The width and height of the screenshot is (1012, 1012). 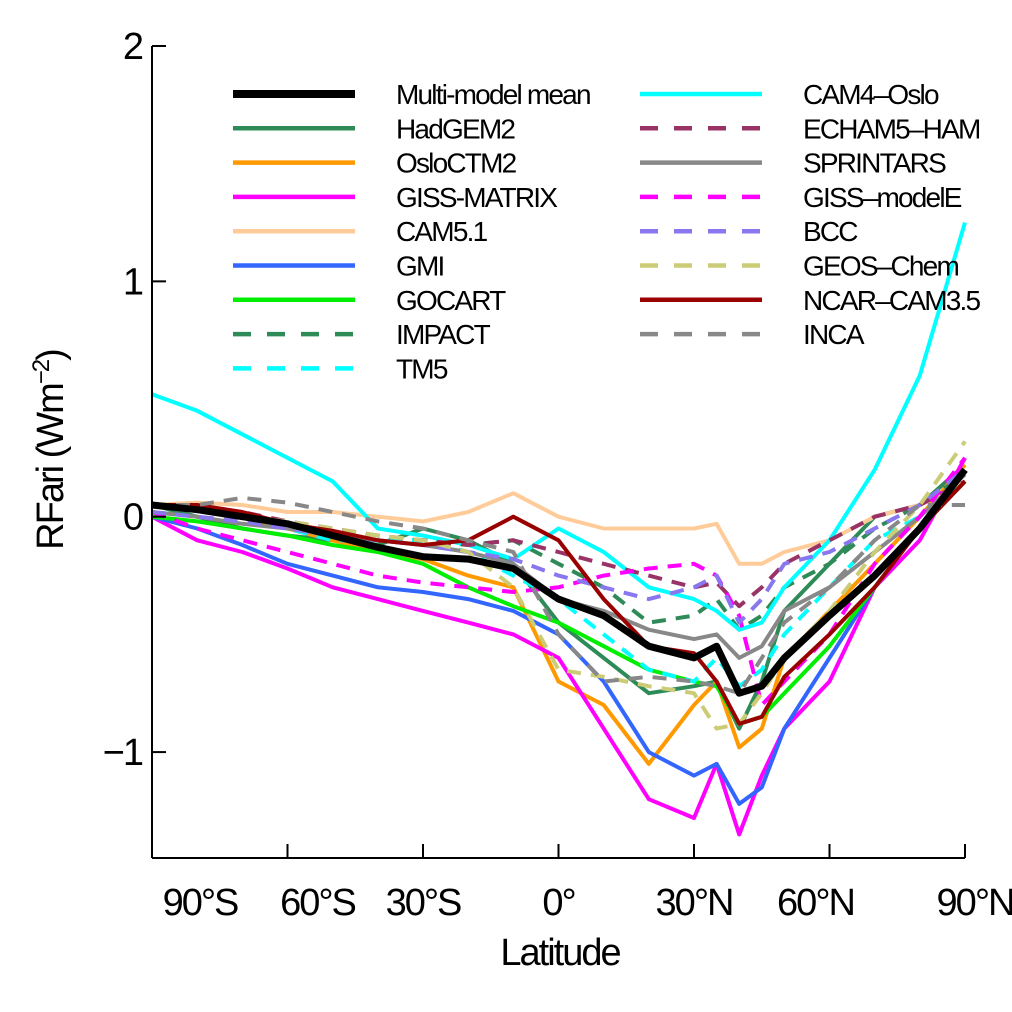 What do you see at coordinates (451, 300) in the screenshot?
I see `legend-label-gocart: GOCART` at bounding box center [451, 300].